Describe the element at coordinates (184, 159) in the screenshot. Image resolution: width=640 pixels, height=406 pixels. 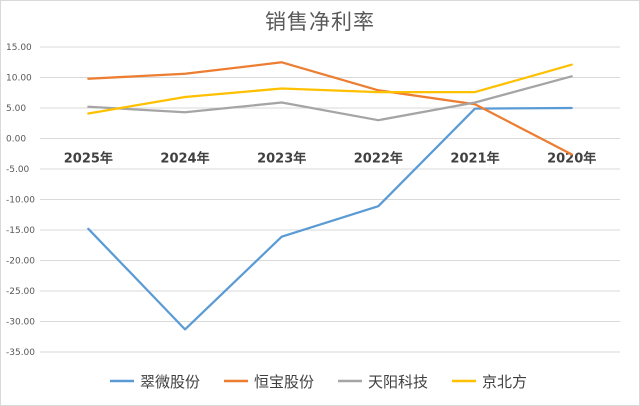
I see `x-tick-label: 2024年` at that location.